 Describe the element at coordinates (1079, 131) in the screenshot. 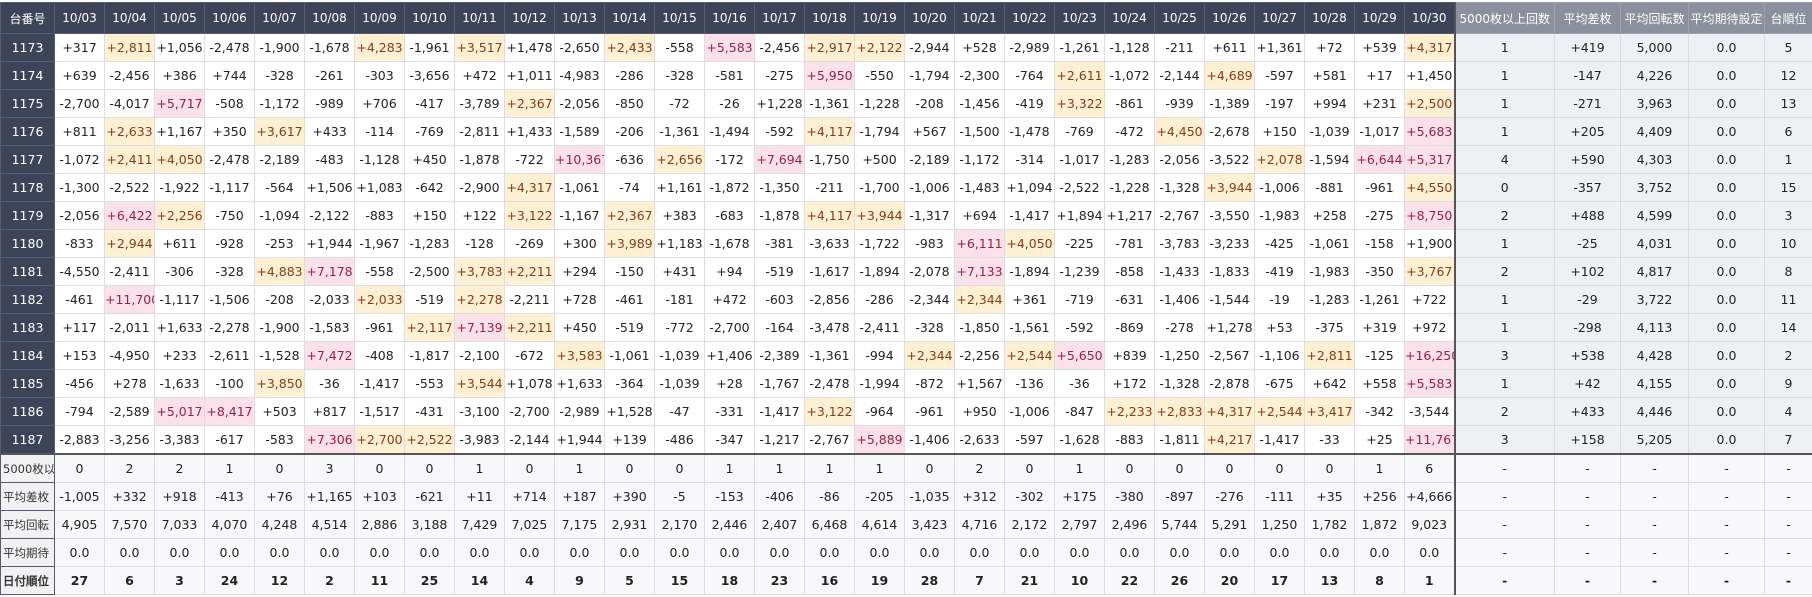

I see `diff-cell: -769` at that location.